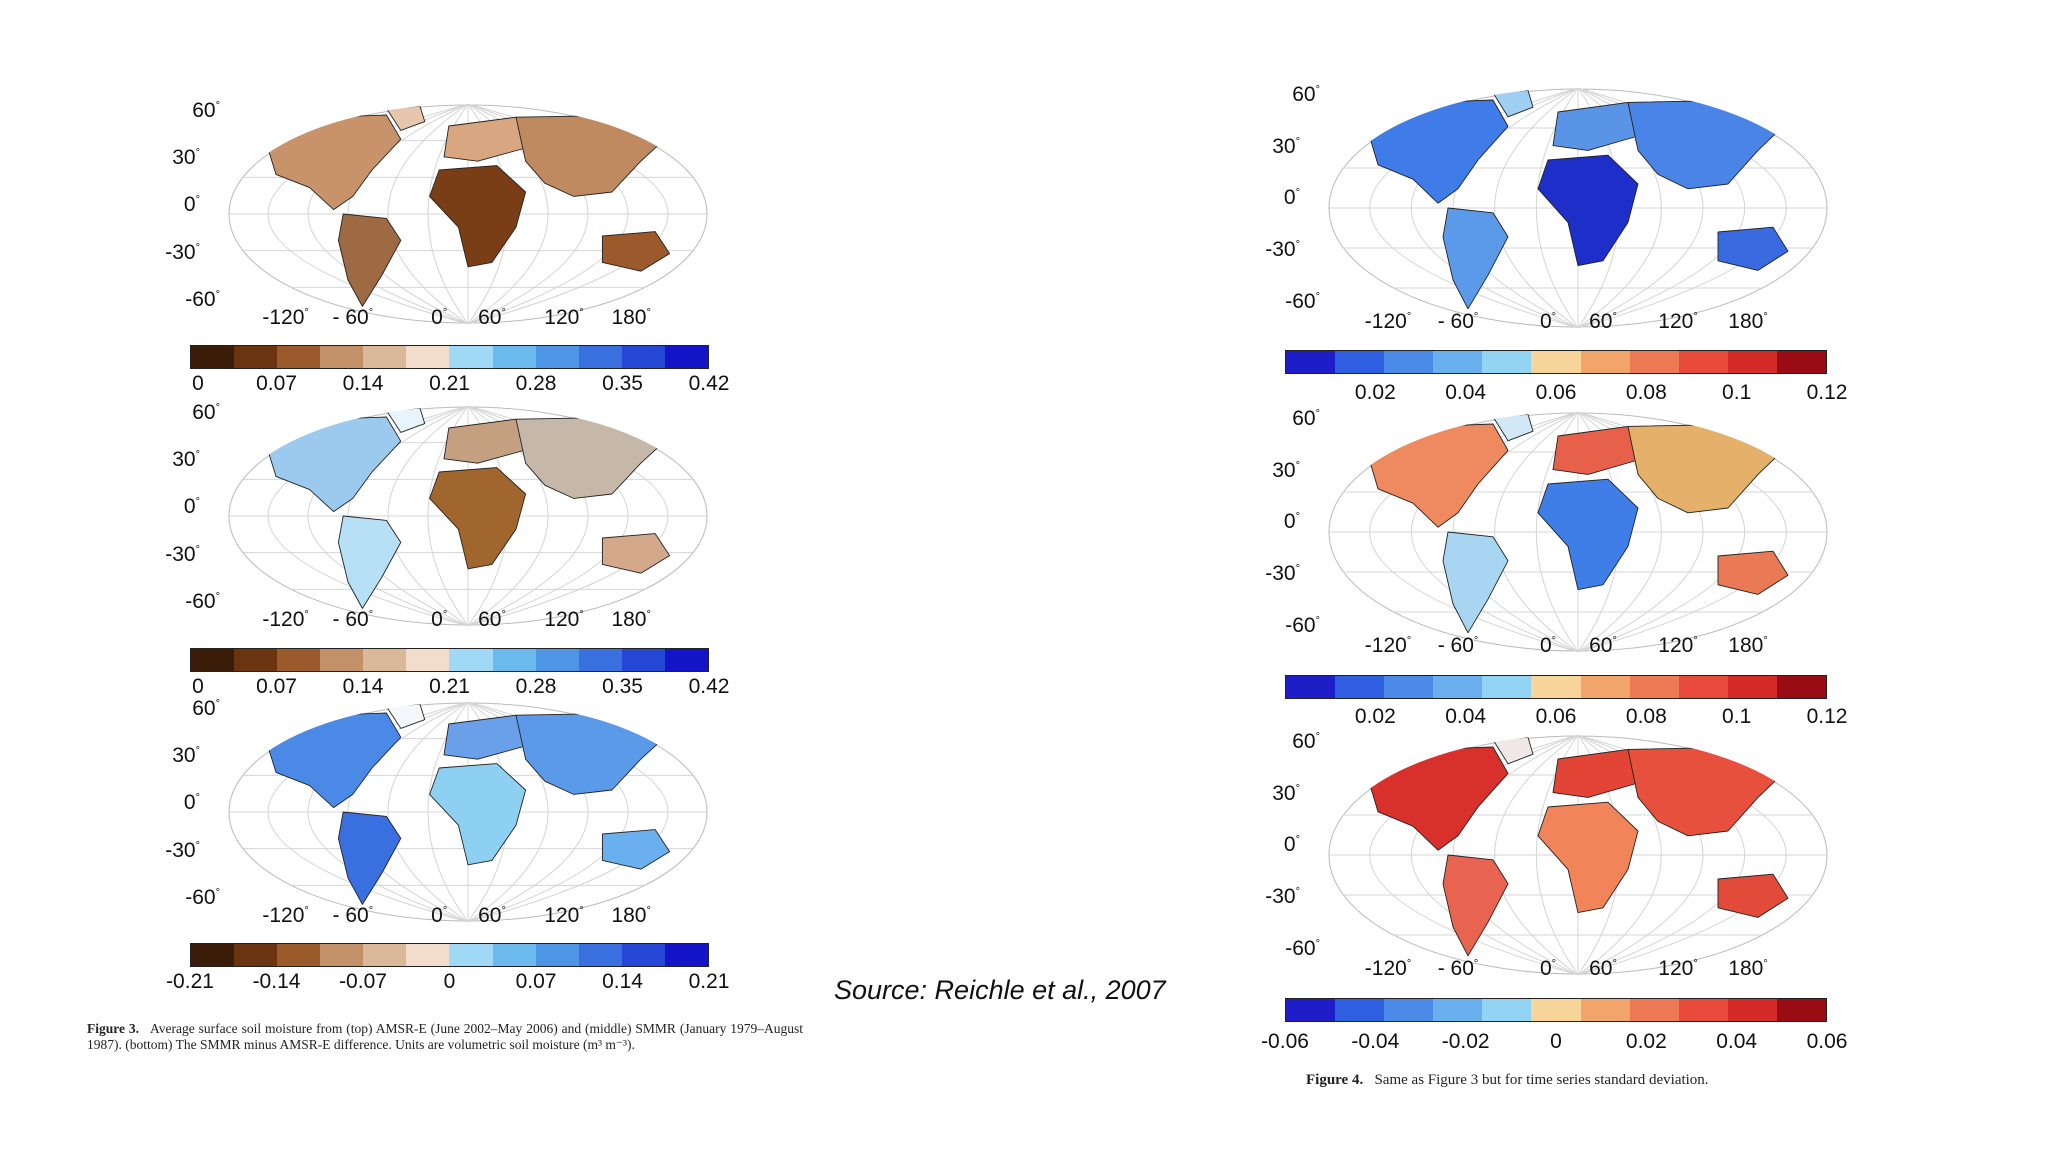 The height and width of the screenshot is (1152, 2048). Describe the element at coordinates (1458, 322) in the screenshot. I see `fig4-map-1-lon-tick: - 60°` at that location.